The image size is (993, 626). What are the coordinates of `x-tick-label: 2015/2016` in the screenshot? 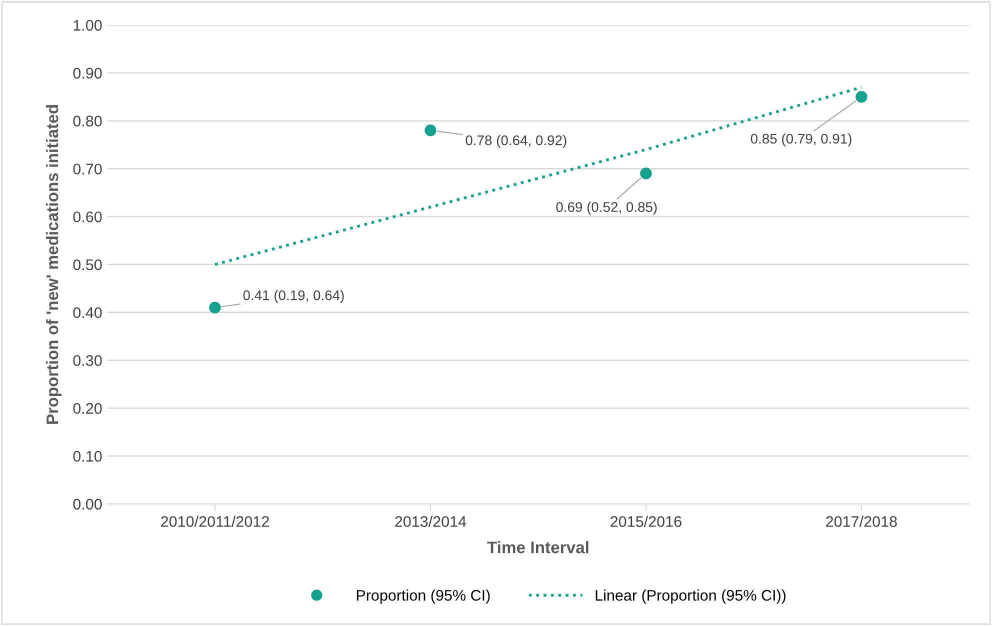 It's located at (646, 521).